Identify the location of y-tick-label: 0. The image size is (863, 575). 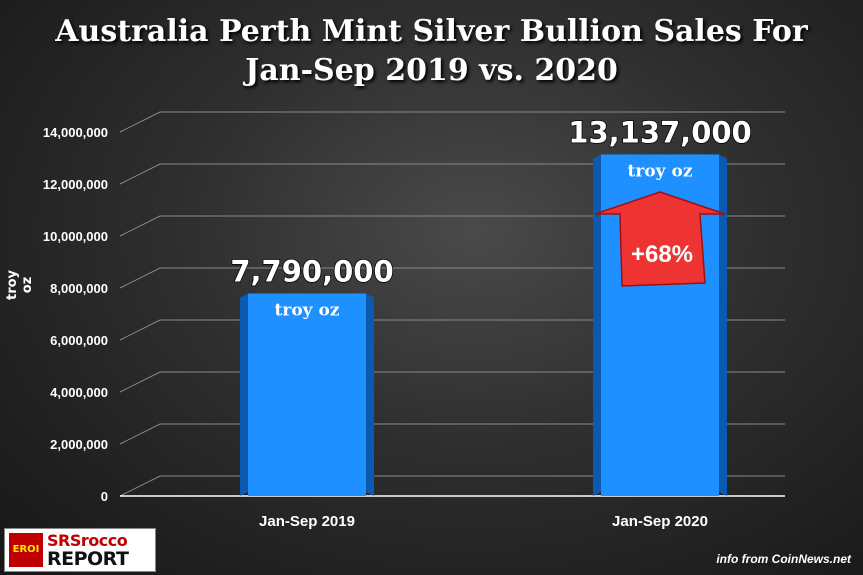
(104, 496).